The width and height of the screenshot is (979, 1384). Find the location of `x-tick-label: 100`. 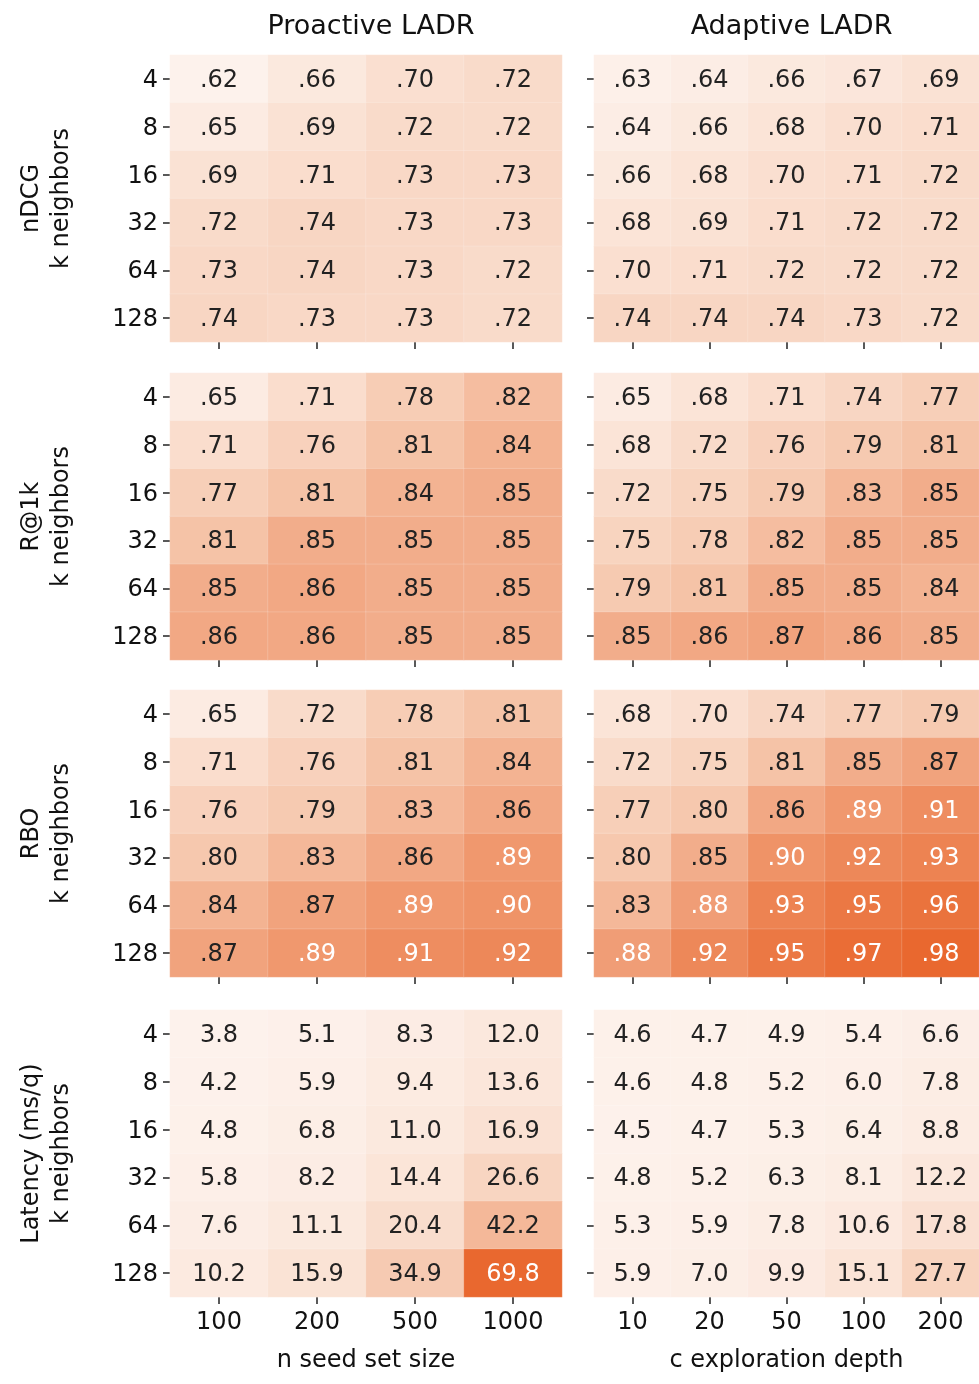

x-tick-label: 100 is located at coordinates (863, 1321).